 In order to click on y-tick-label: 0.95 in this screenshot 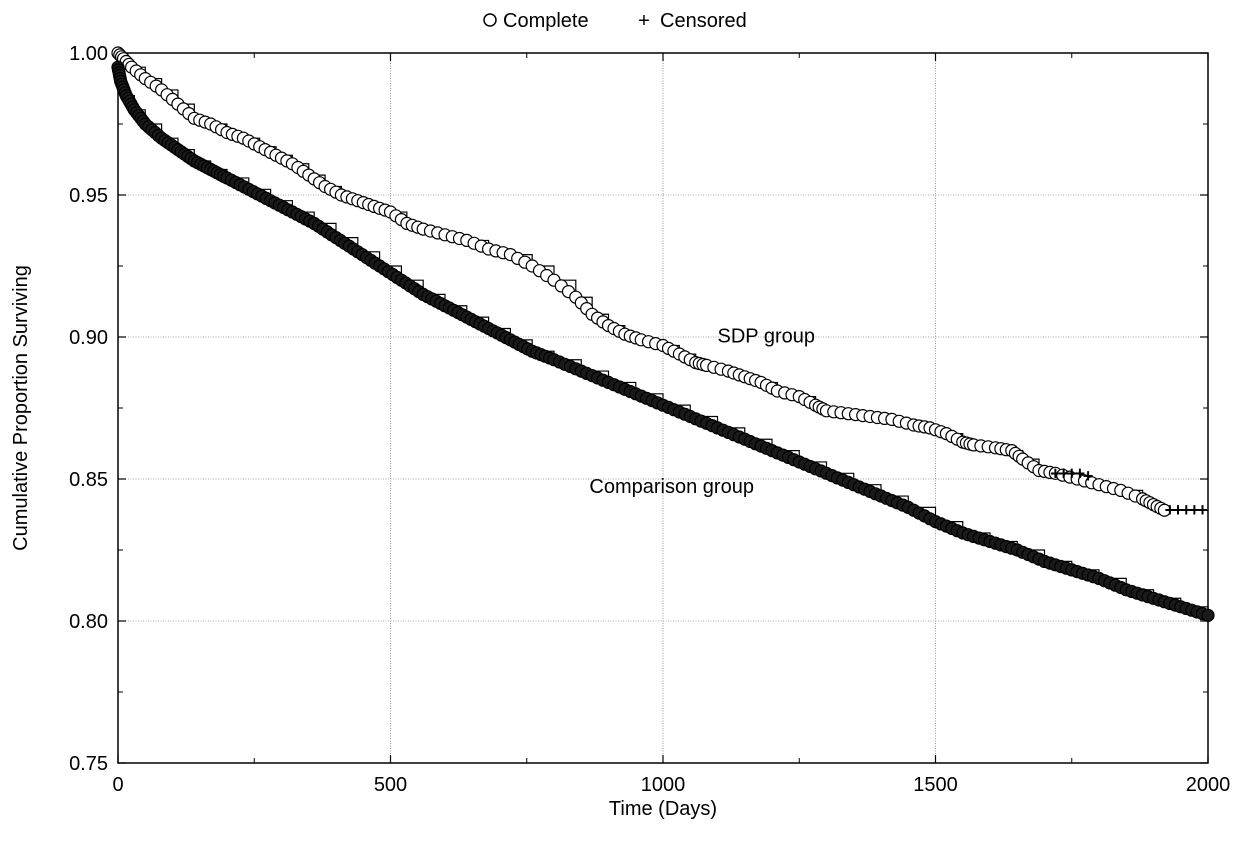, I will do `click(88, 196)`.